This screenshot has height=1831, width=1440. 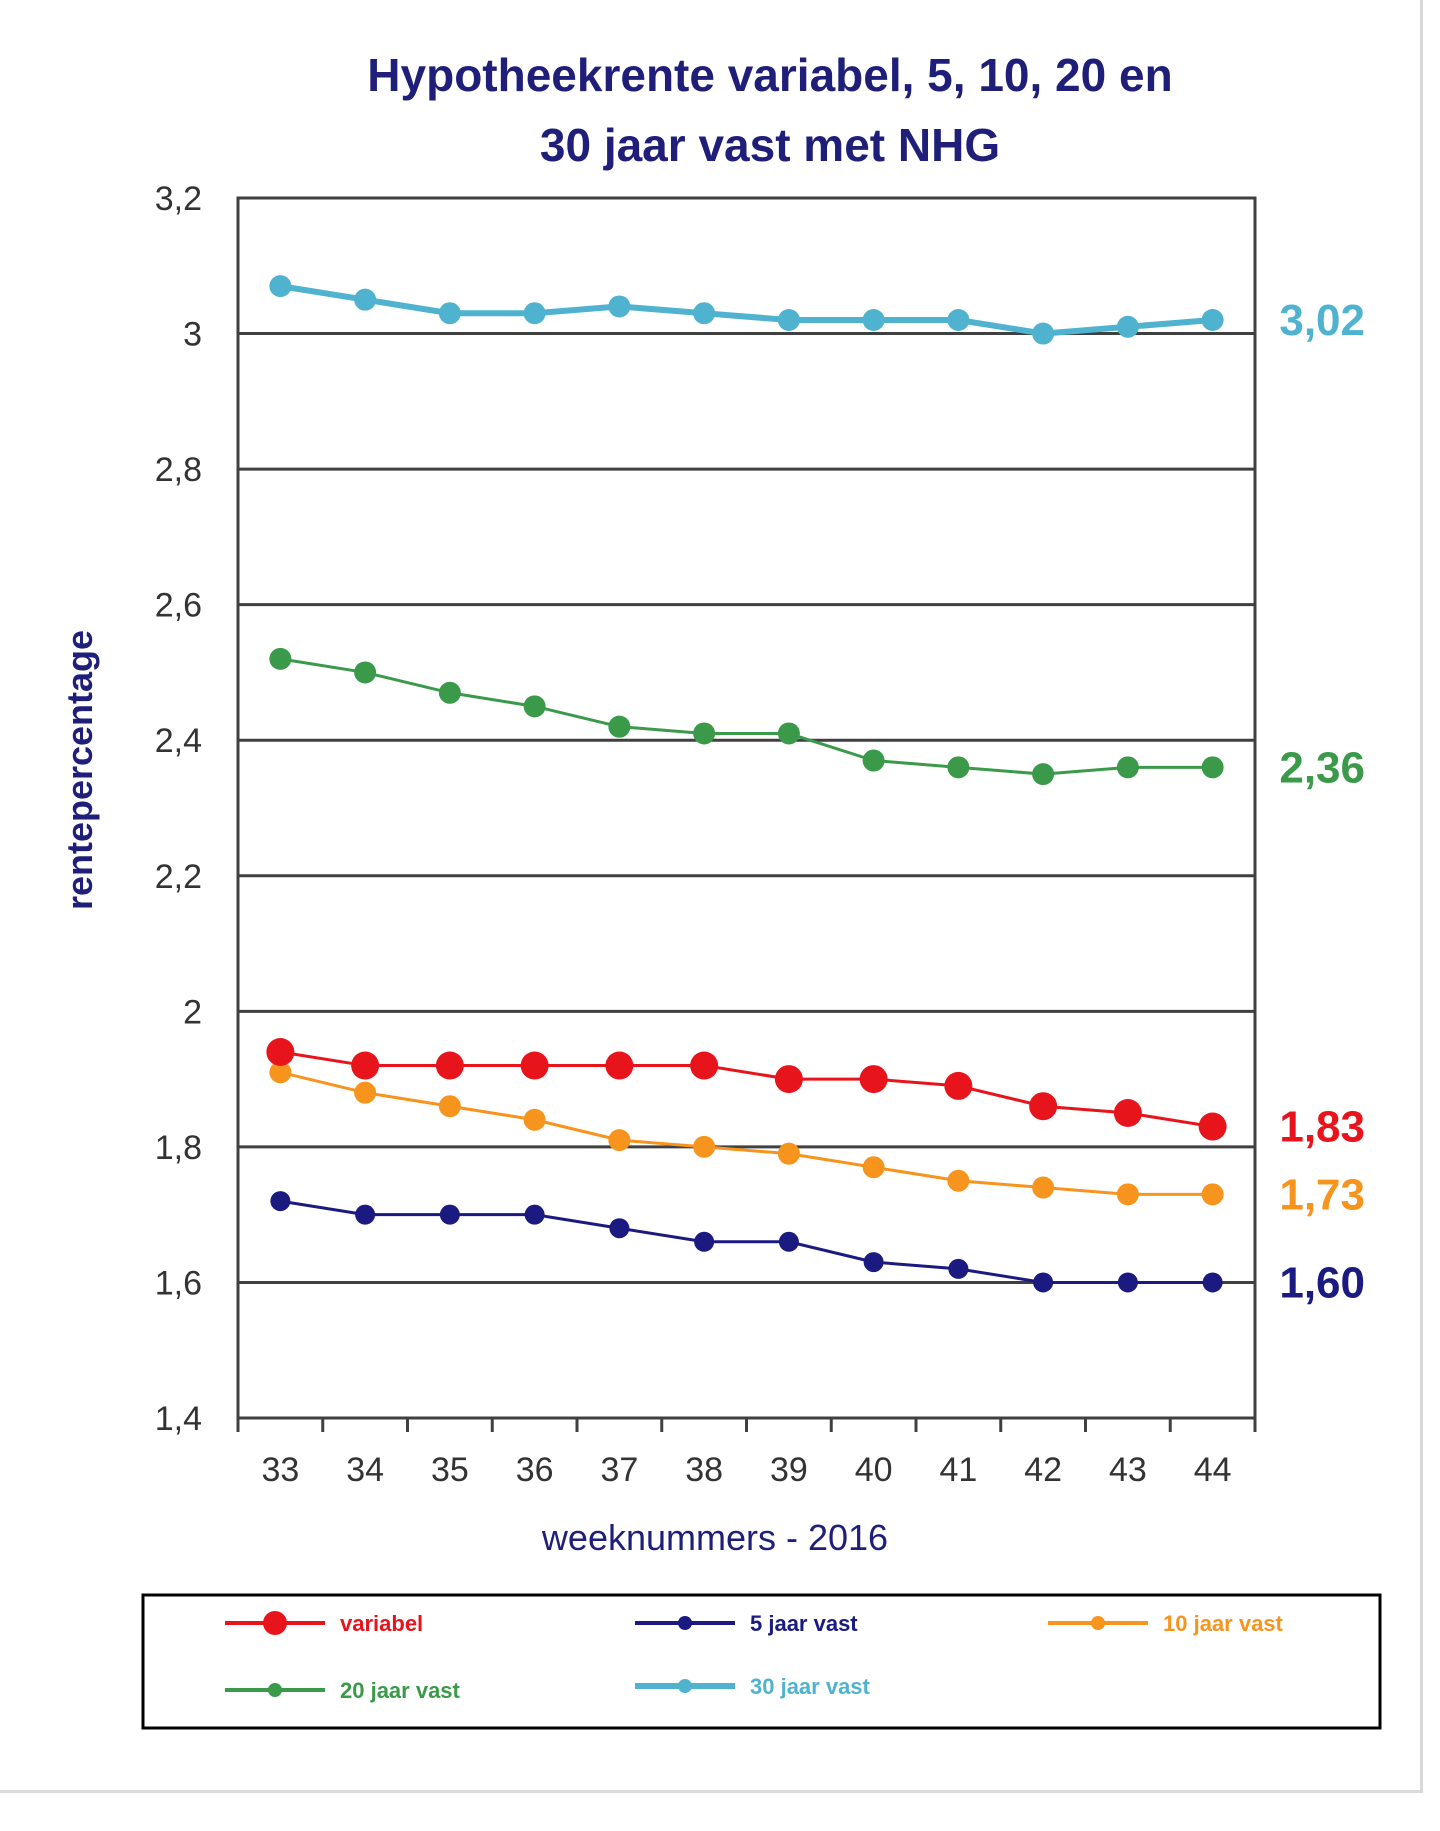 What do you see at coordinates (178, 470) in the screenshot?
I see `y-tick-label: 2,8` at bounding box center [178, 470].